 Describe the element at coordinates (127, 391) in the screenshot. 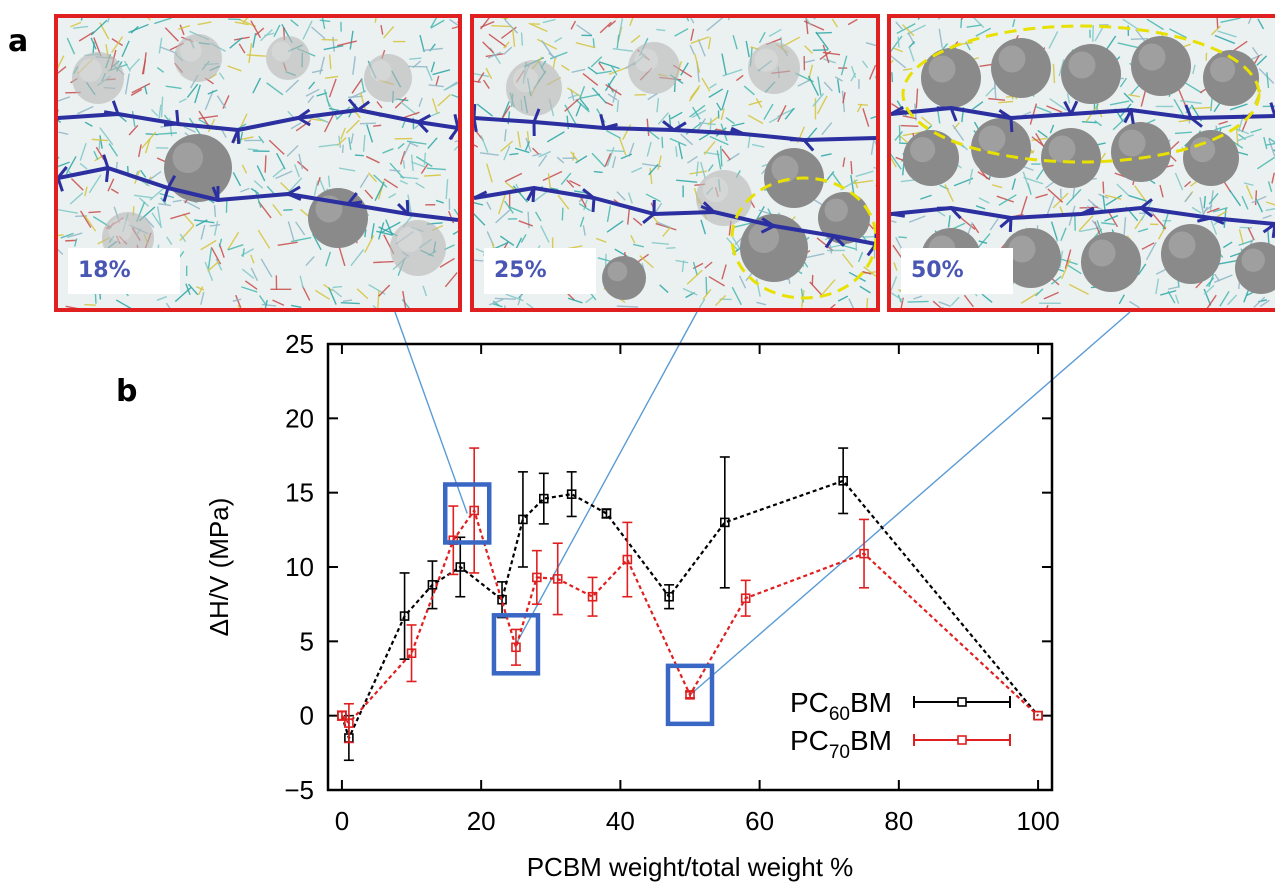

I see `panel-b-label: b` at that location.